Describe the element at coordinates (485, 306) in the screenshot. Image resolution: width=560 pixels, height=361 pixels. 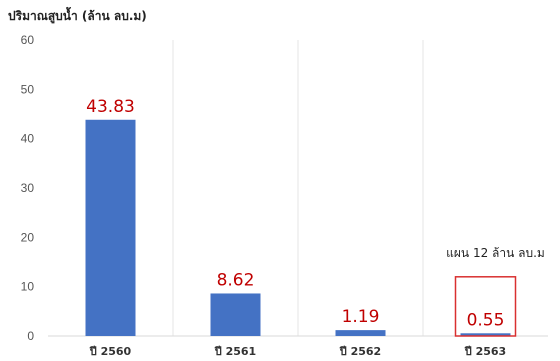
I see `plan-highlight-box` at that location.